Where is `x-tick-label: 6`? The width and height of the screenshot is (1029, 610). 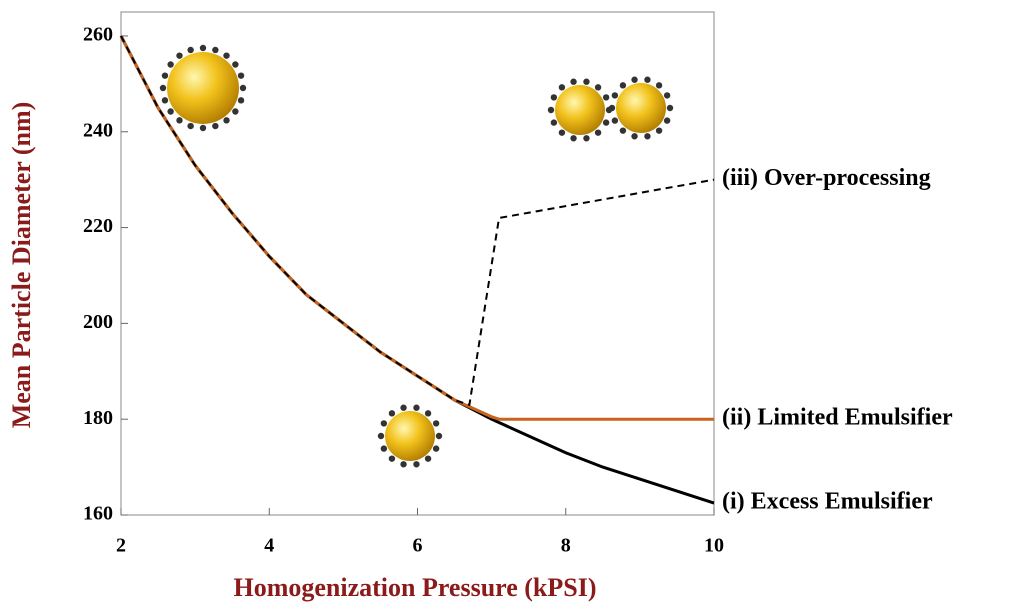
x-tick-label: 6 is located at coordinates (418, 546).